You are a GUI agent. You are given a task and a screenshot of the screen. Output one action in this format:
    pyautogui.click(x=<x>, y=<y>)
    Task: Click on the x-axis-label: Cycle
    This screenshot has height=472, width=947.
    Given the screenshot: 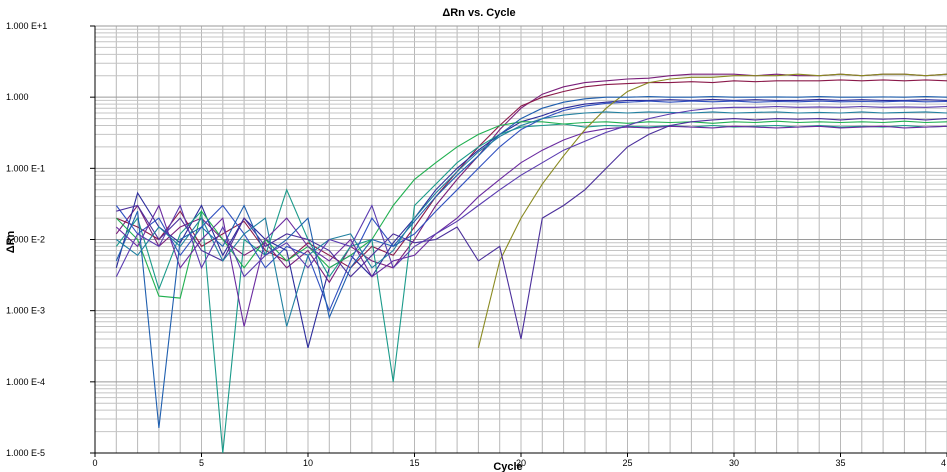 What is the action you would take?
    pyautogui.click(x=507, y=466)
    